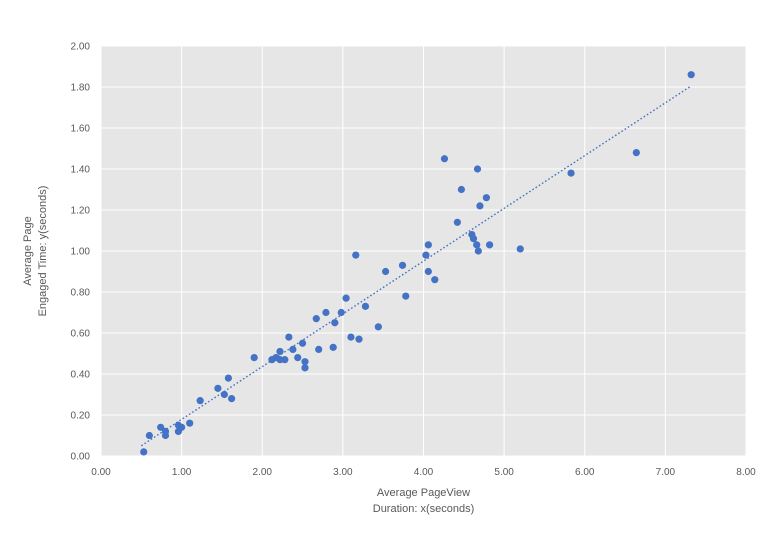 The height and width of the screenshot is (548, 771). Describe the element at coordinates (424, 509) in the screenshot. I see `x-axis-title-line-2: Duration: x(seconds)` at that location.